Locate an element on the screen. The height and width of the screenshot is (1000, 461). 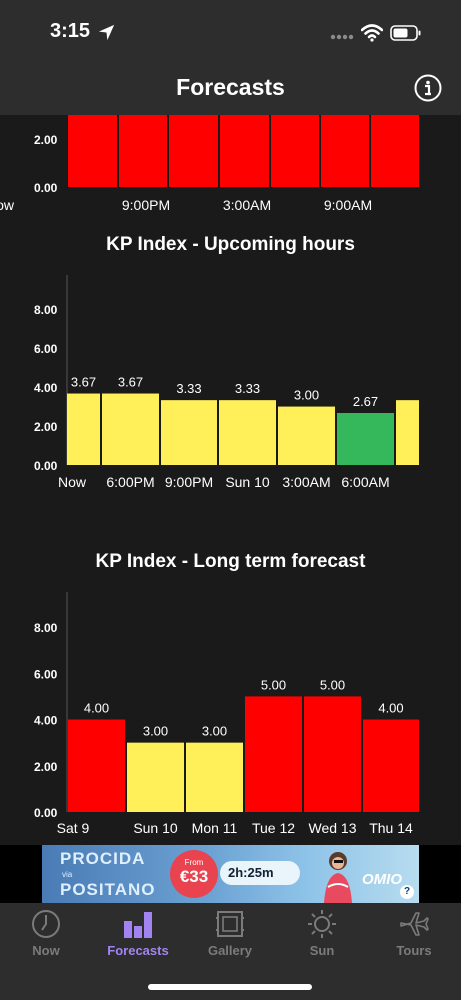
ad-via: via is located at coordinates (67, 874).